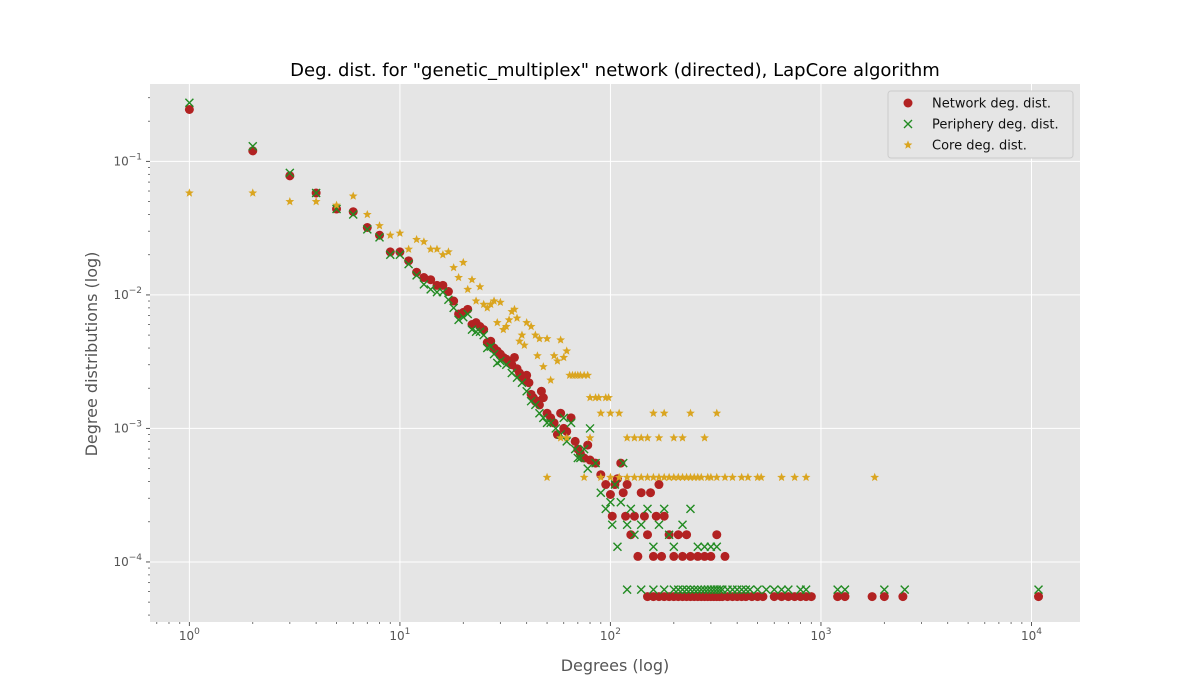  What do you see at coordinates (908, 124) in the screenshot?
I see `legend-marker` at bounding box center [908, 124].